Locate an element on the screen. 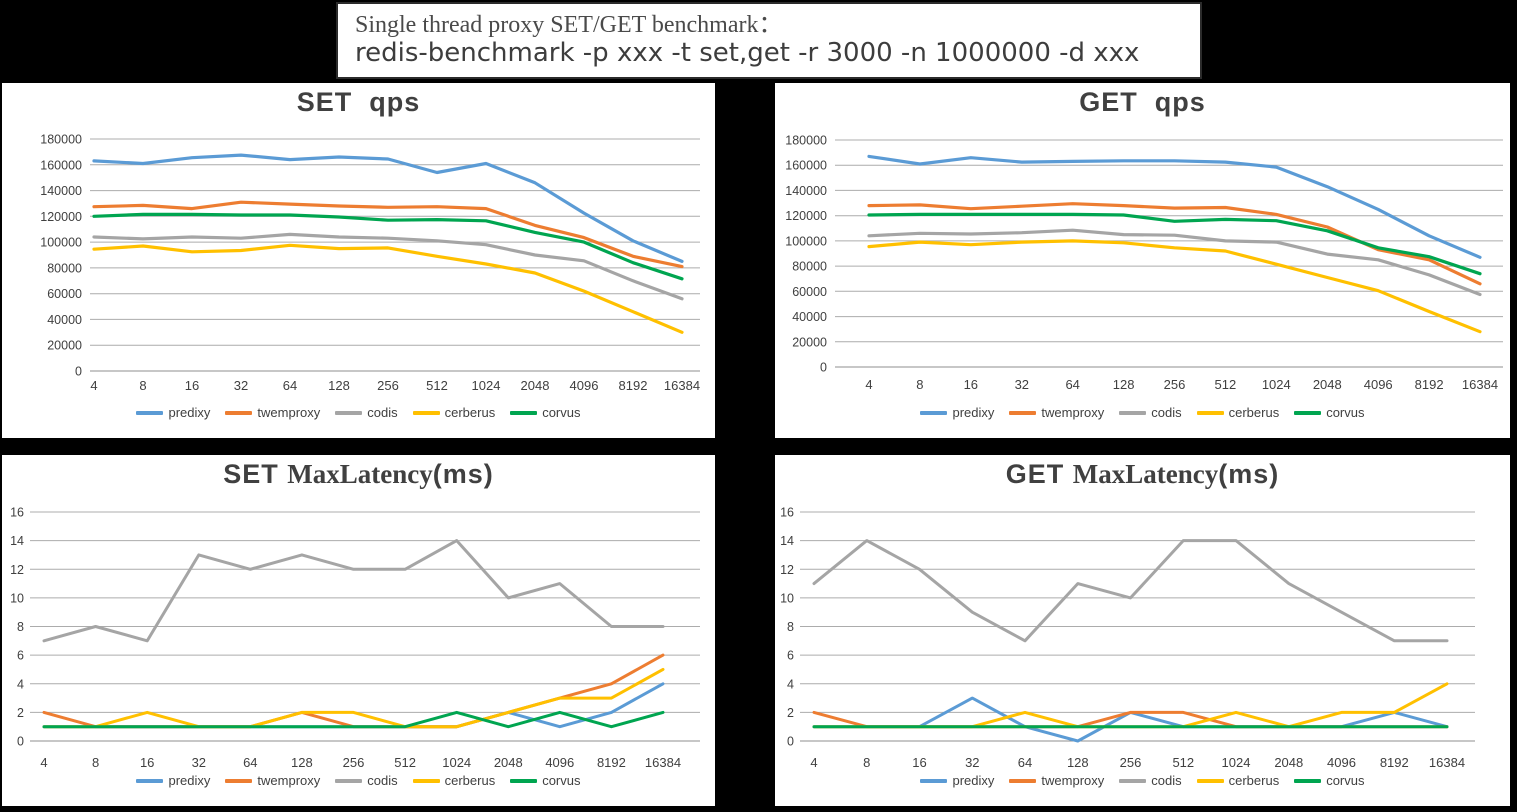  legend-set-maxlatency: predixy twemproxy codis cerberus corvus is located at coordinates (358, 780).